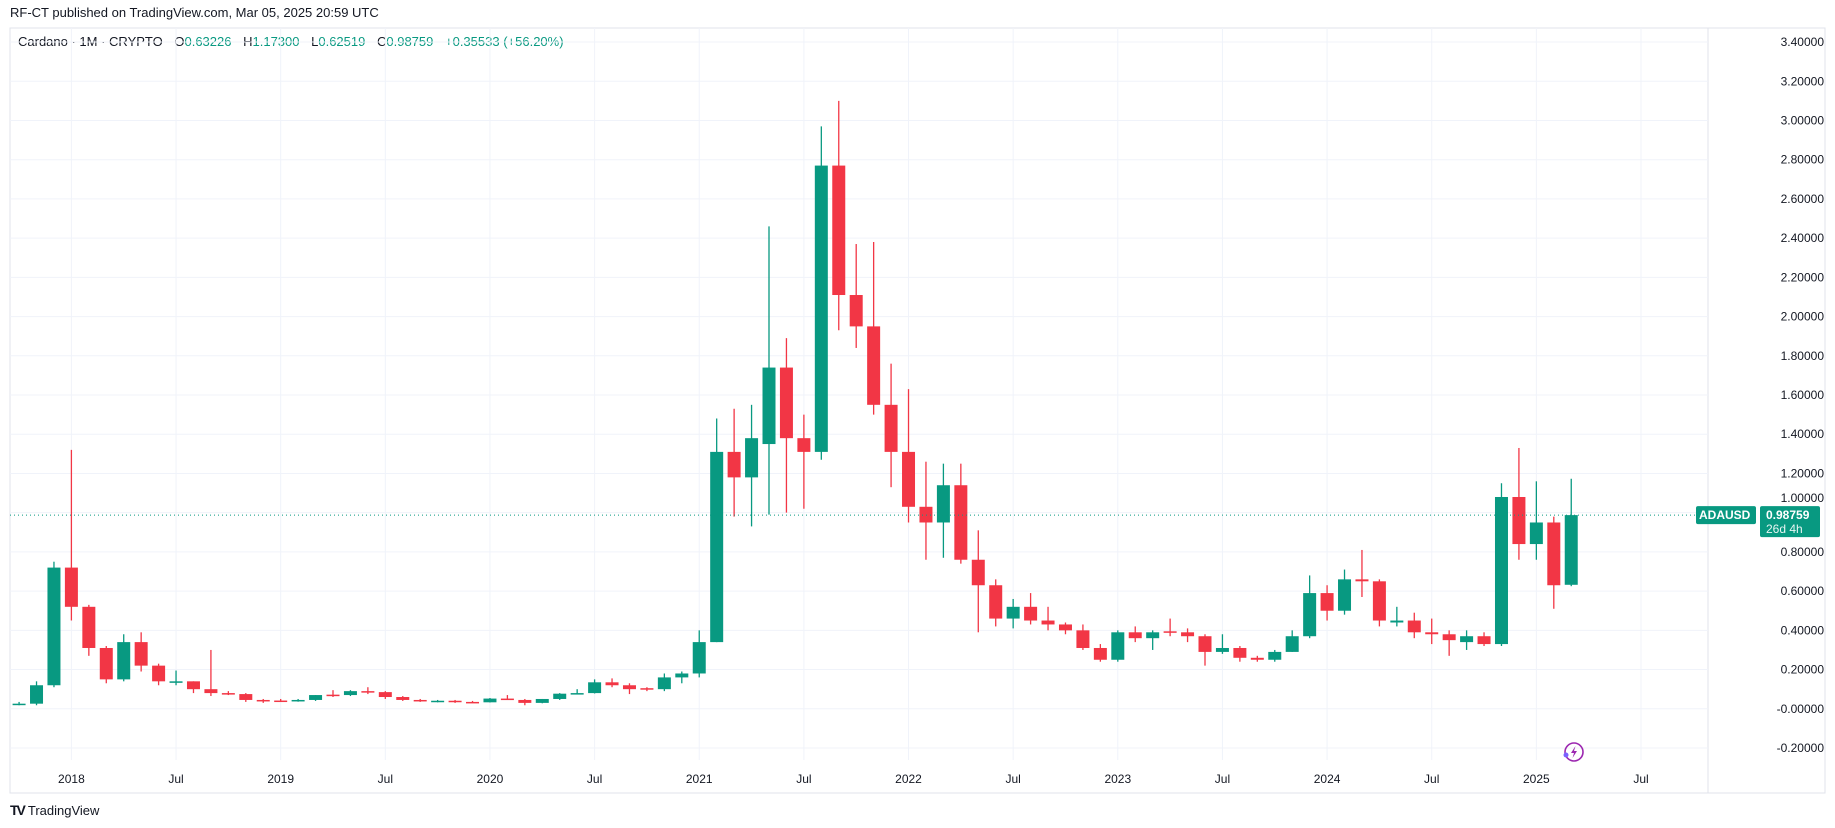 The image size is (1835, 828). Describe the element at coordinates (1536, 779) in the screenshot. I see `time-tick-label: 2025` at that location.